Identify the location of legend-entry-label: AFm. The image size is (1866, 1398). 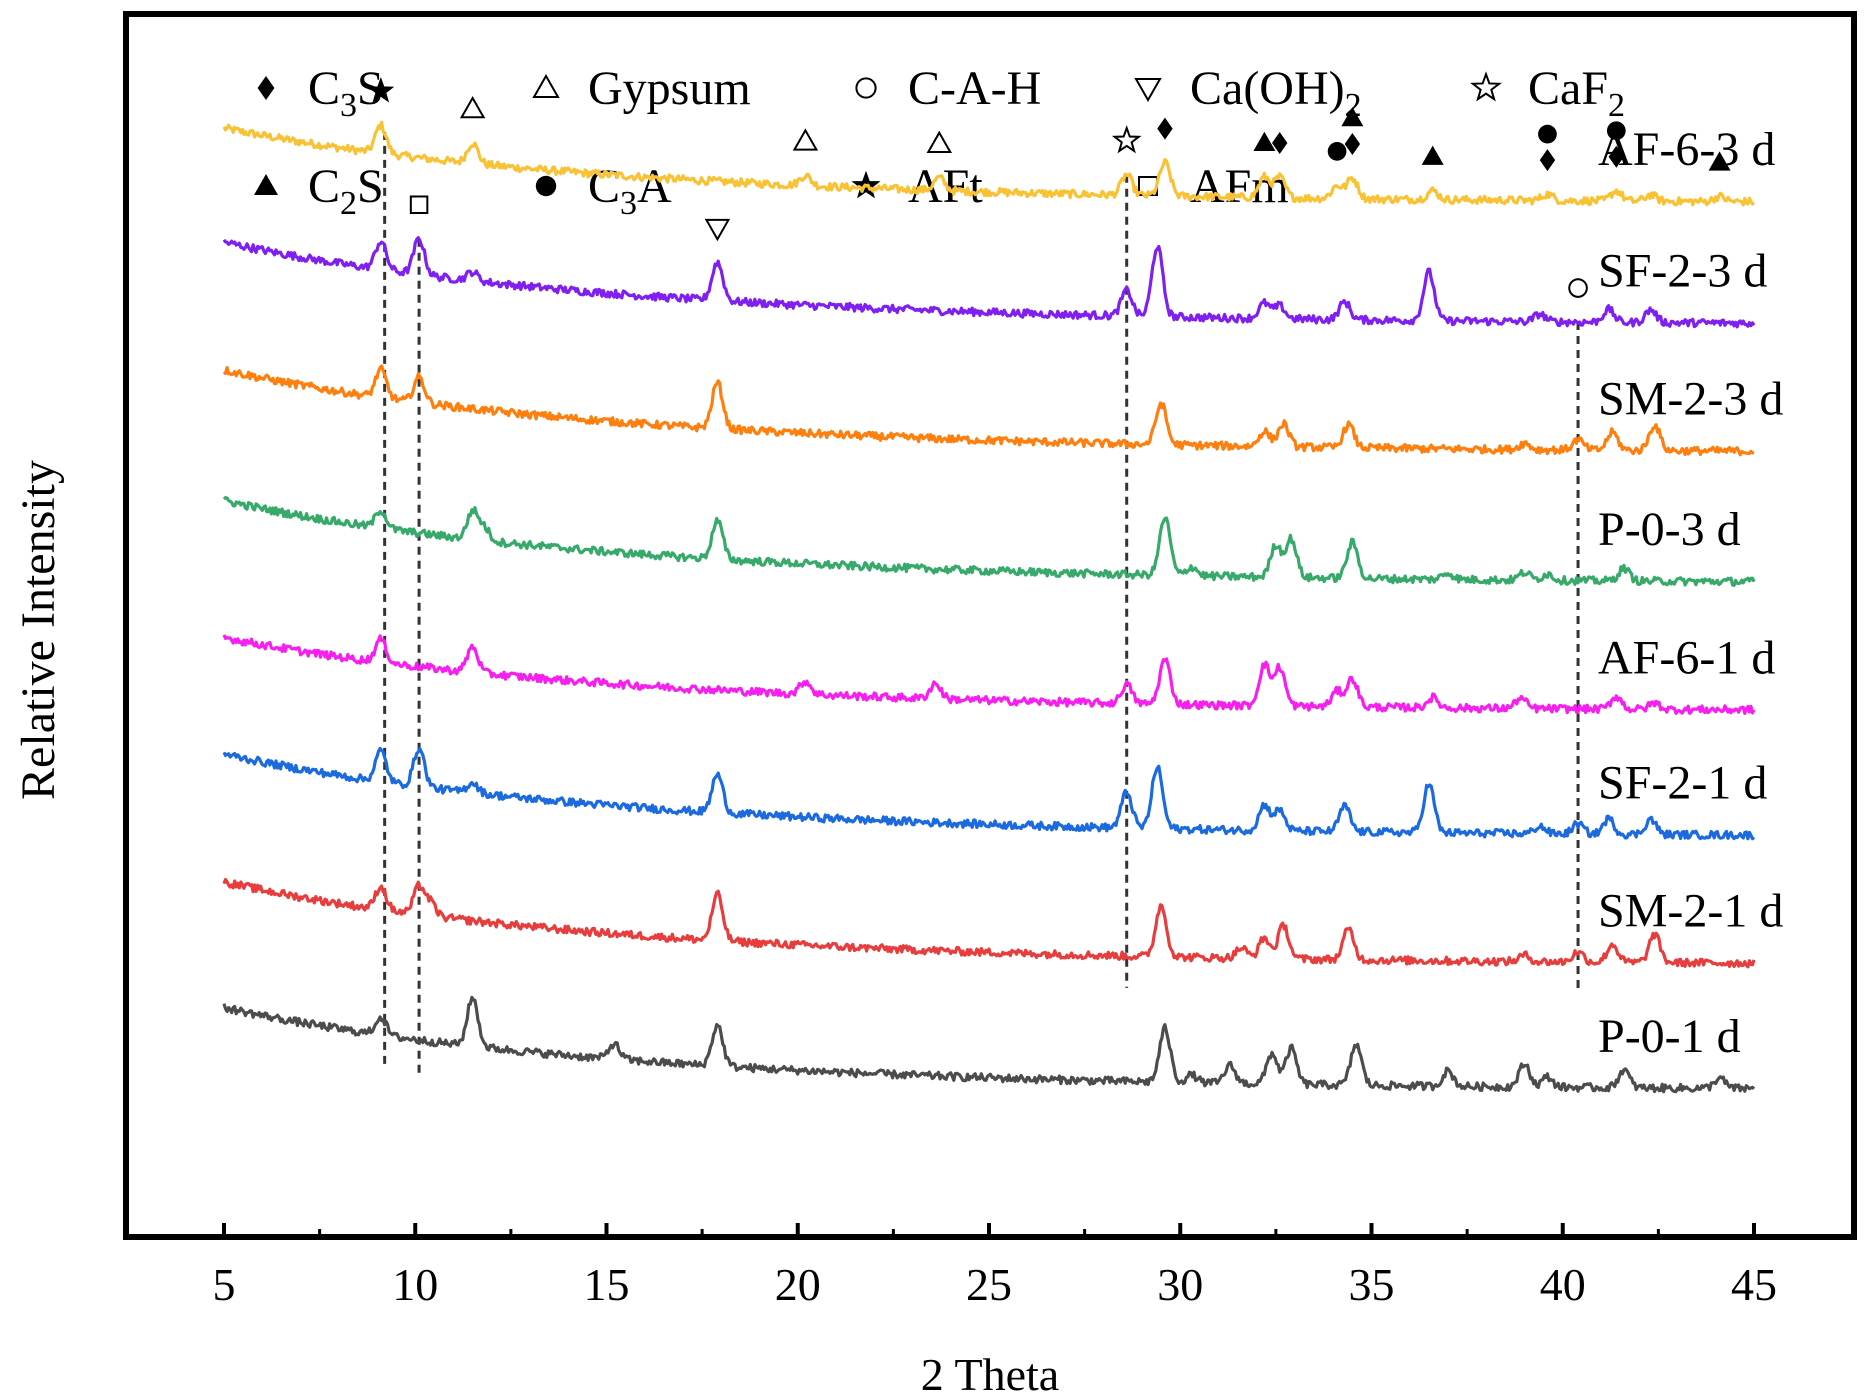
(1239, 186).